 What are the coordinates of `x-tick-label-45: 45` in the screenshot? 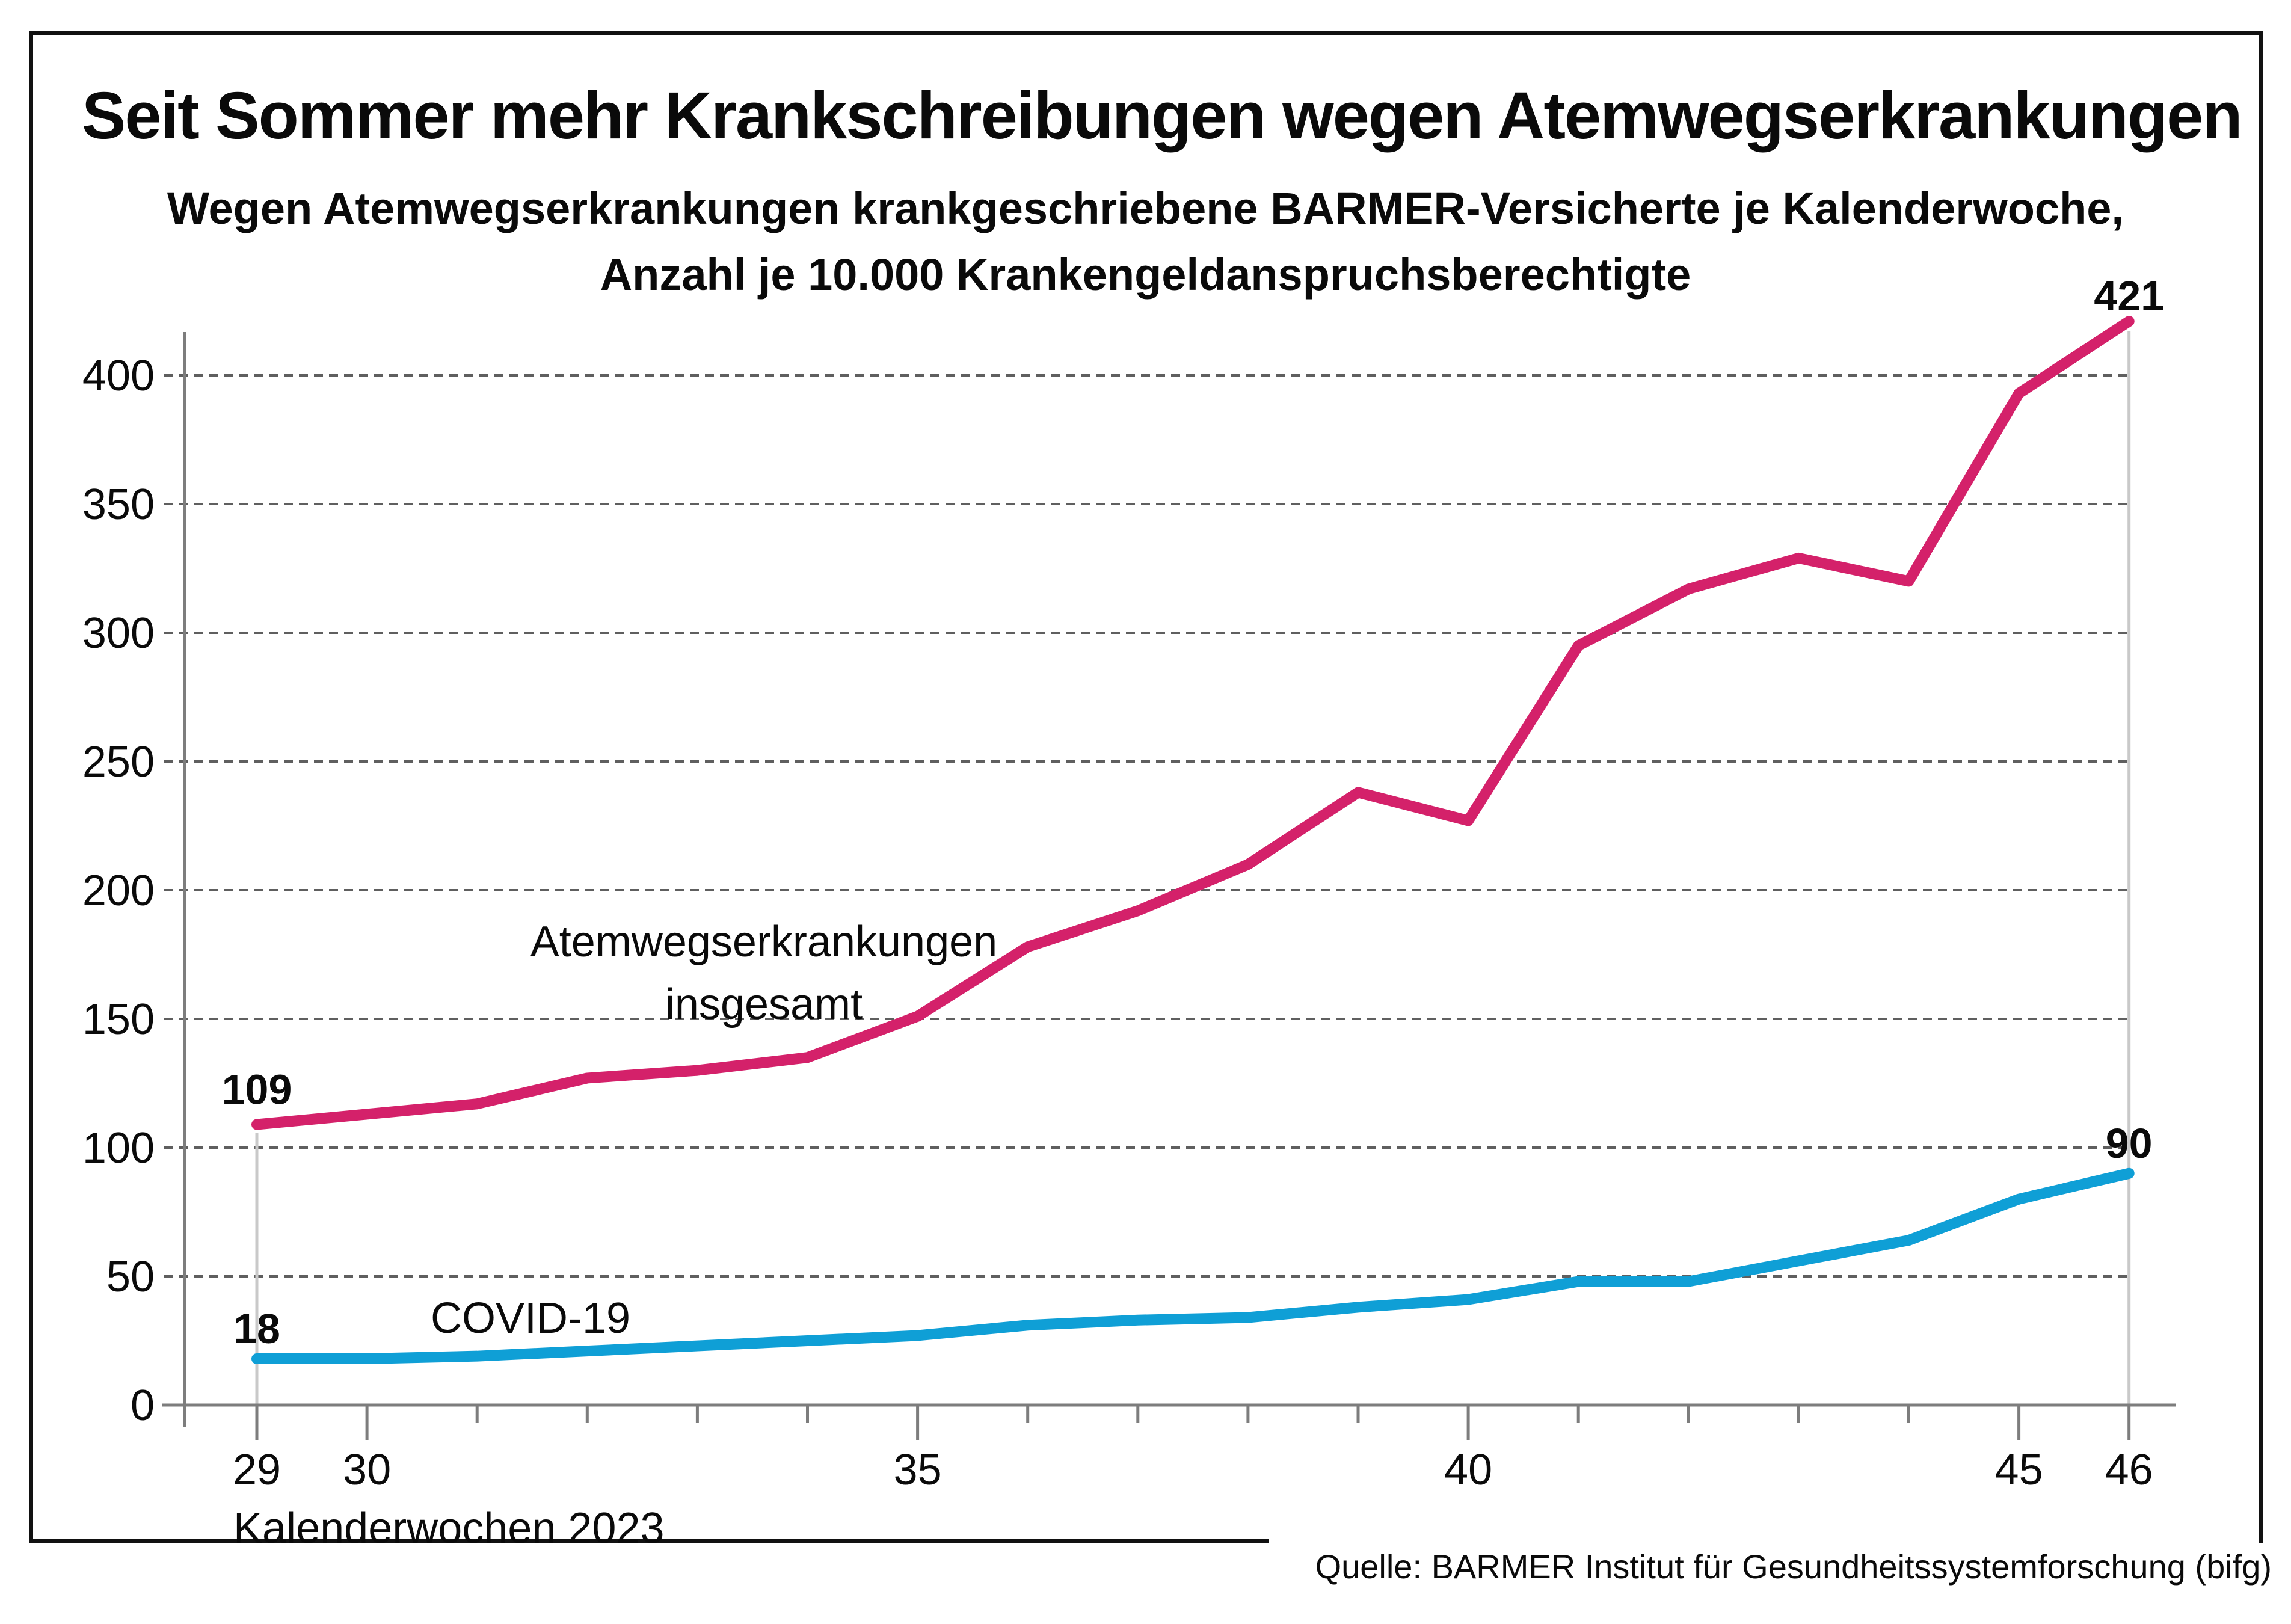 It's located at (2019, 1470).